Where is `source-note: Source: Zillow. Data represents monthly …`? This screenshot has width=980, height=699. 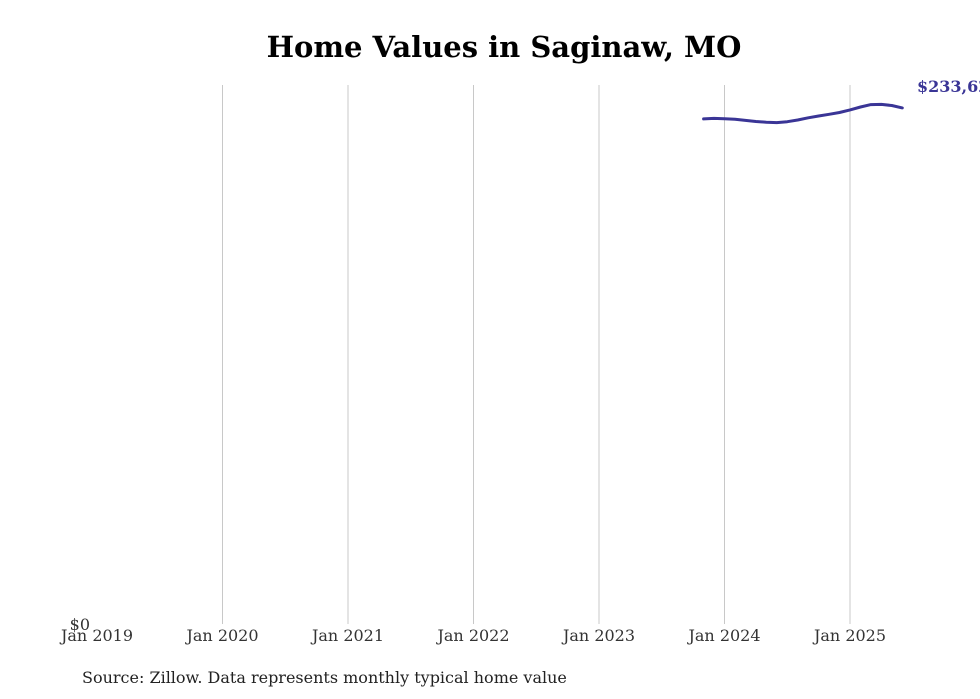
source-note: Source: Zillow. Data represents monthly … is located at coordinates (324, 677).